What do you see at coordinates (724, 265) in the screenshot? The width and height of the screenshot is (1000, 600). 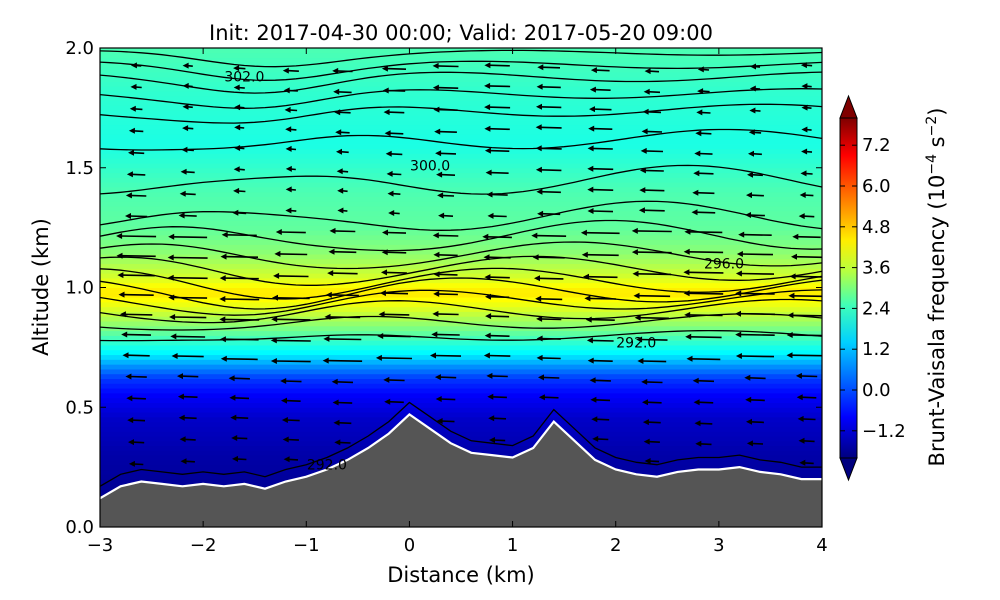 I see `contour-label: 296.0` at bounding box center [724, 265].